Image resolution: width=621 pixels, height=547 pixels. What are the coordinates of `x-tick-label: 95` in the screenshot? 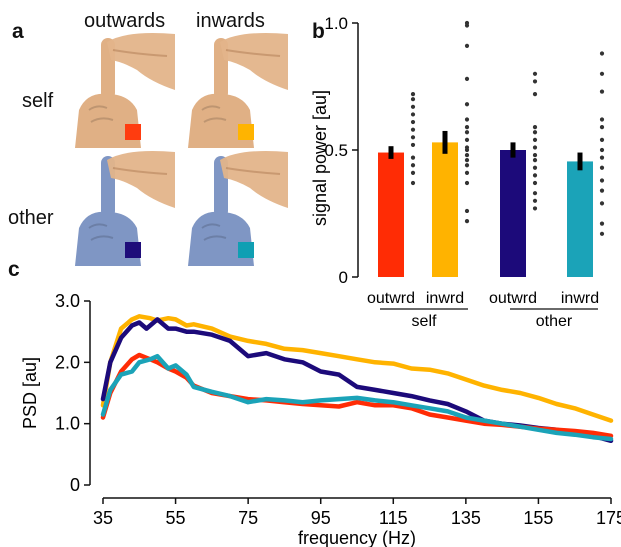 It's located at (321, 518).